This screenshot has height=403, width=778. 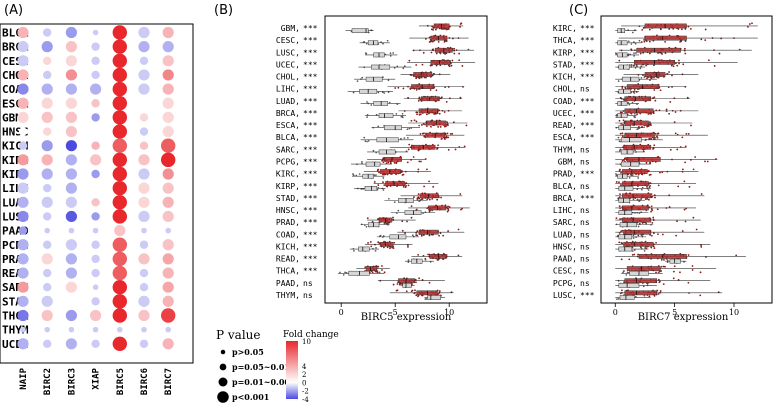 What do you see at coordinates (619, 141) in the screenshot?
I see `normal-point-esca` at bounding box center [619, 141].